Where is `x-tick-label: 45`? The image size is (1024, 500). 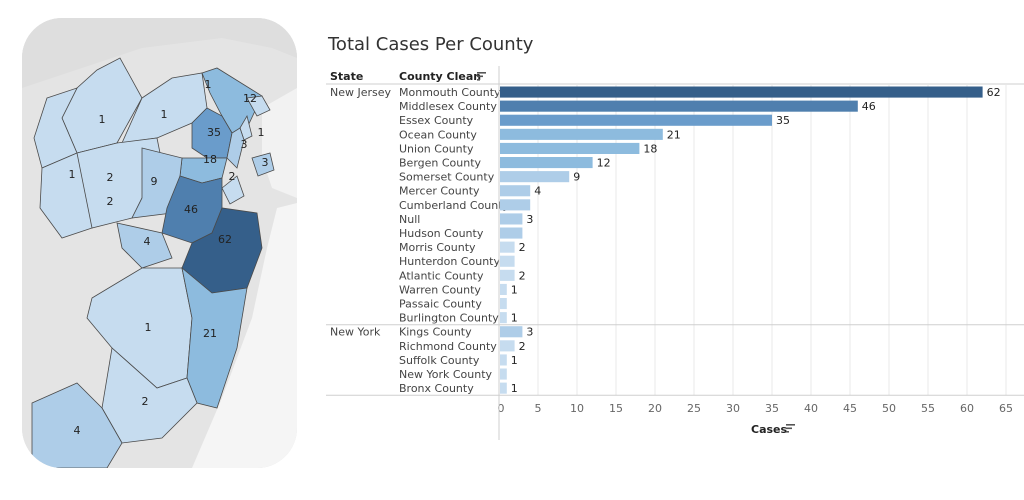
x-tick-label: 45 is located at coordinates (850, 408).